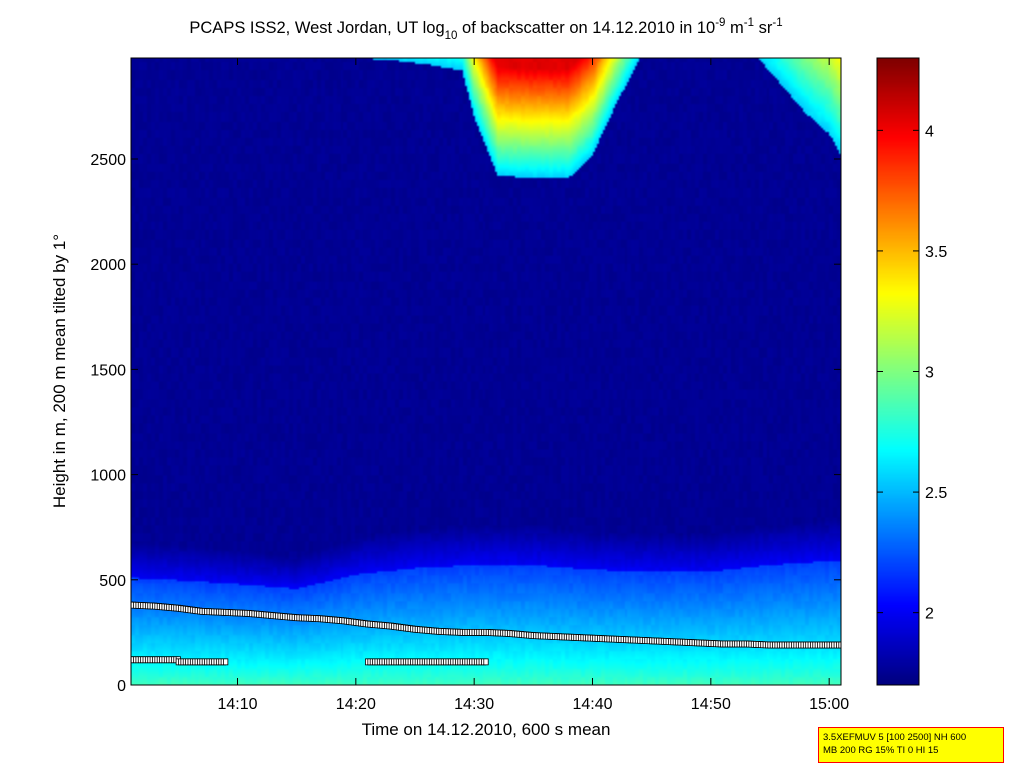 The image size is (1023, 767). Describe the element at coordinates (936, 252) in the screenshot. I see `colorbar-tick-label: 3.5` at that location.